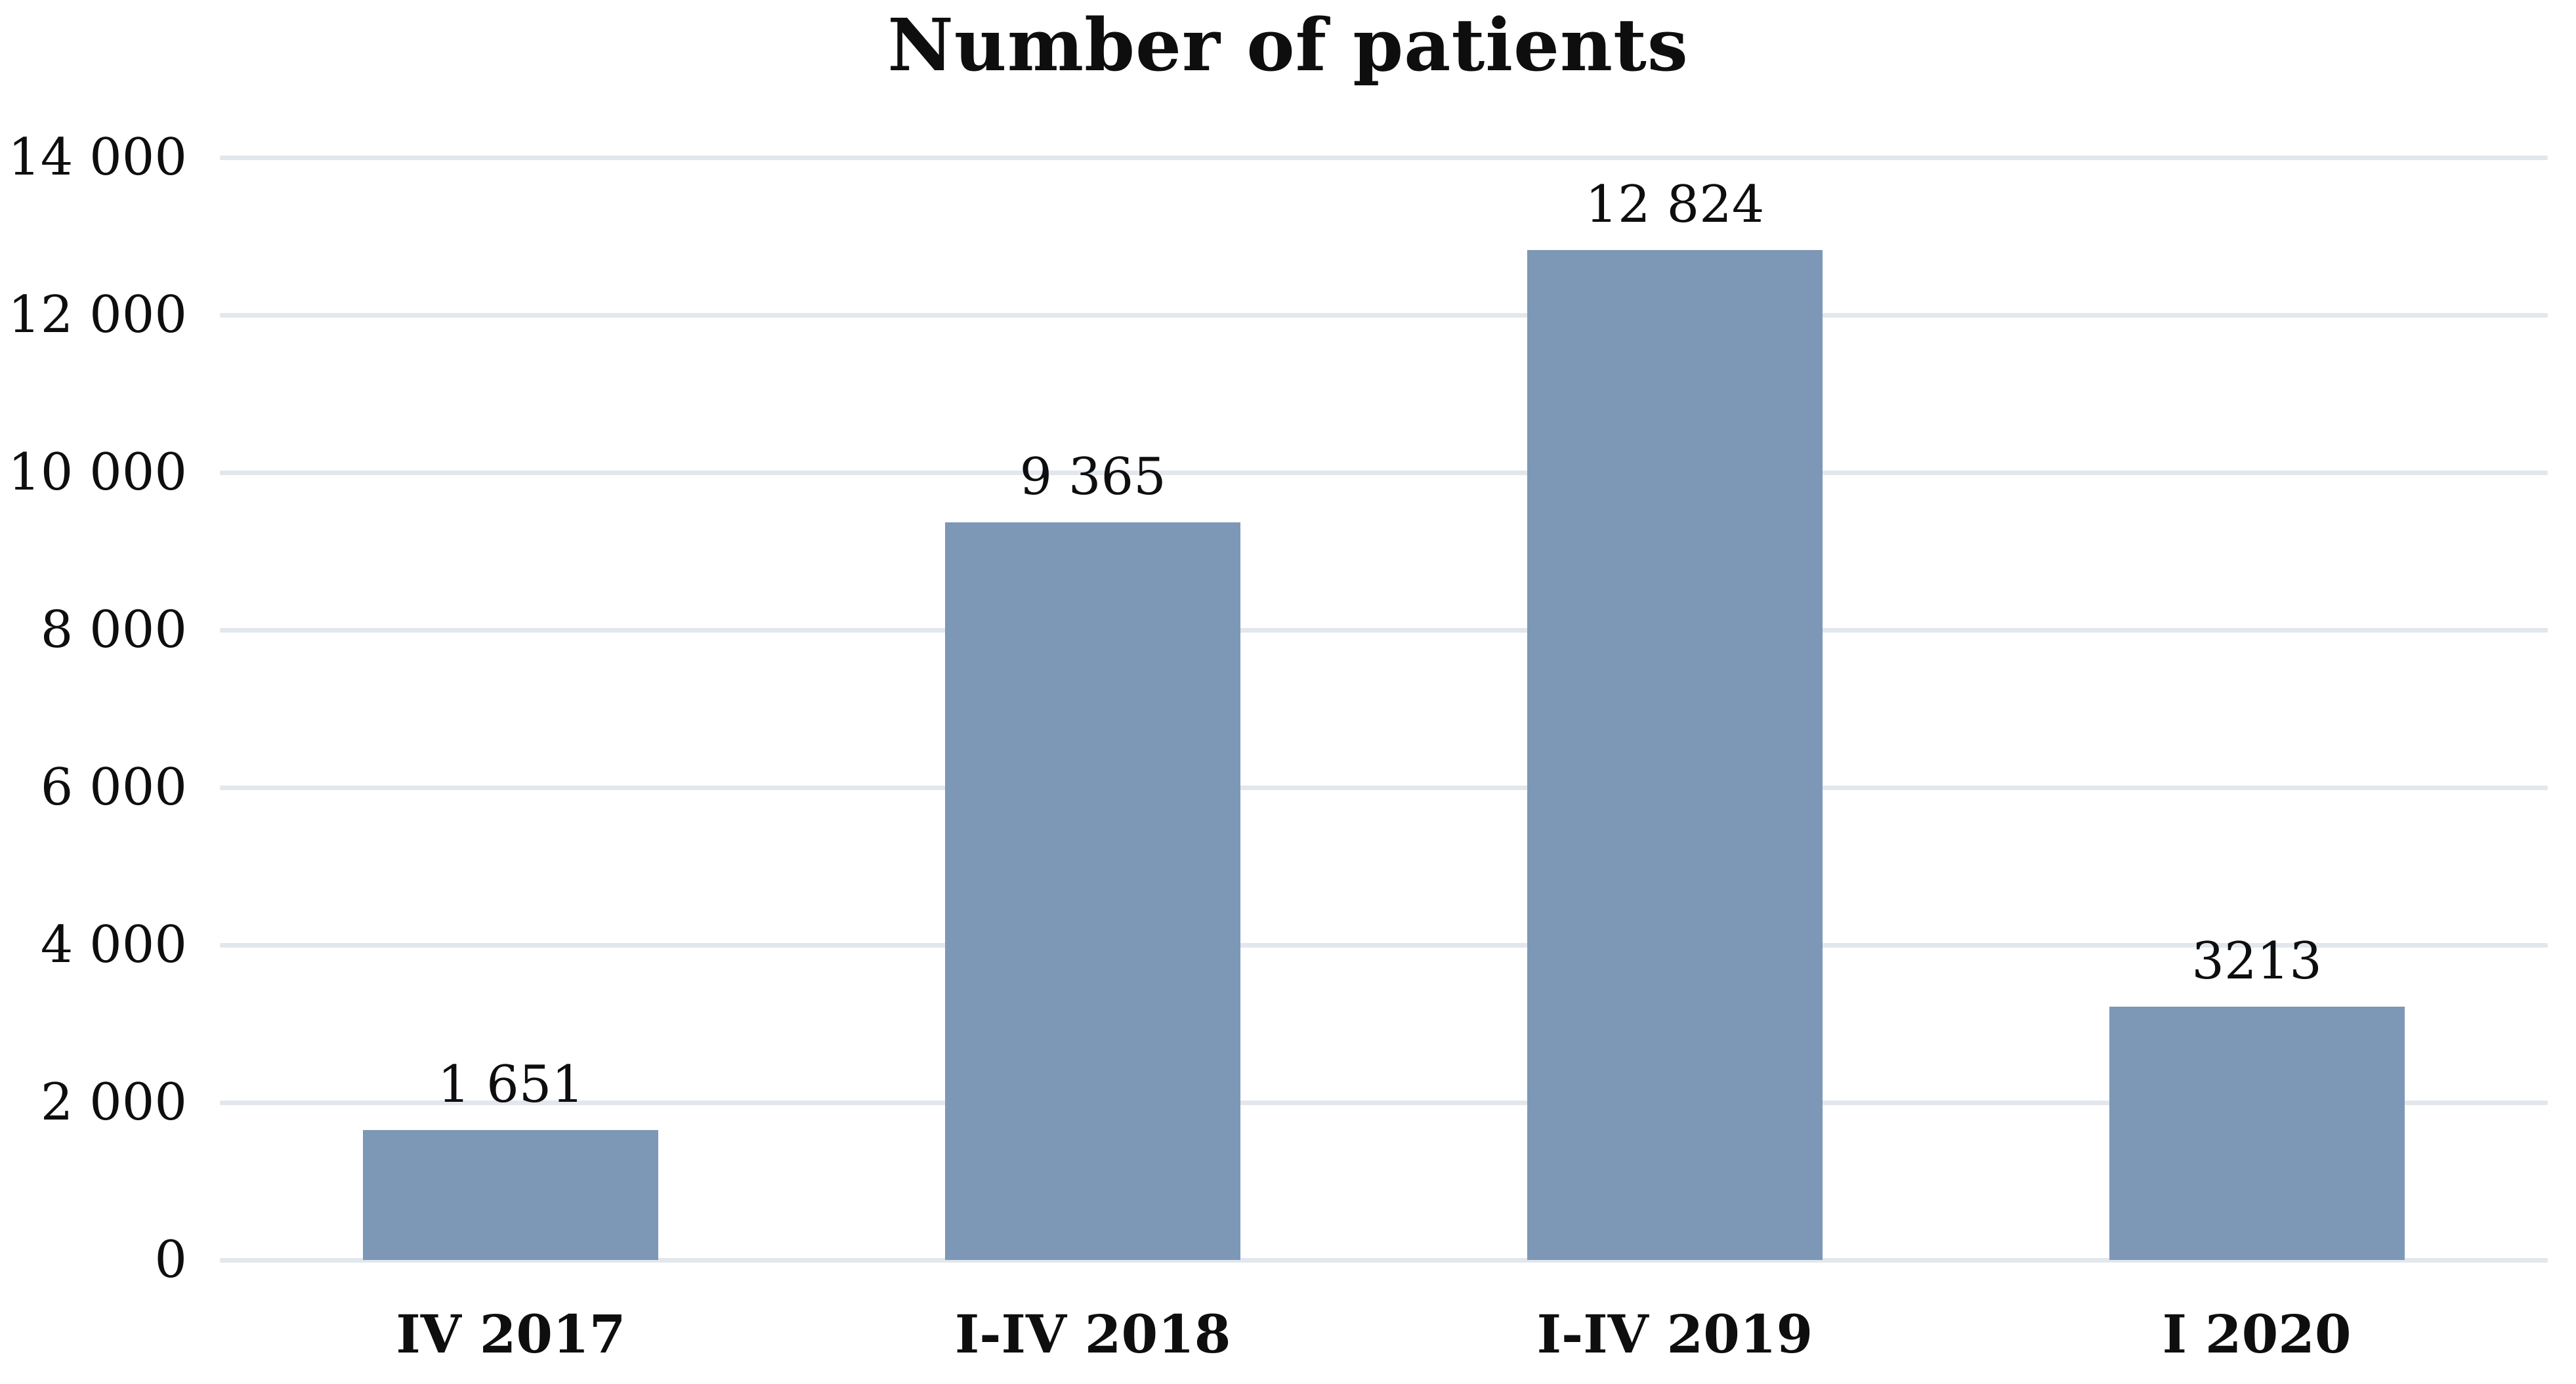  What do you see at coordinates (2257, 1334) in the screenshot?
I see `x-axis-category-label: I 2020` at bounding box center [2257, 1334].